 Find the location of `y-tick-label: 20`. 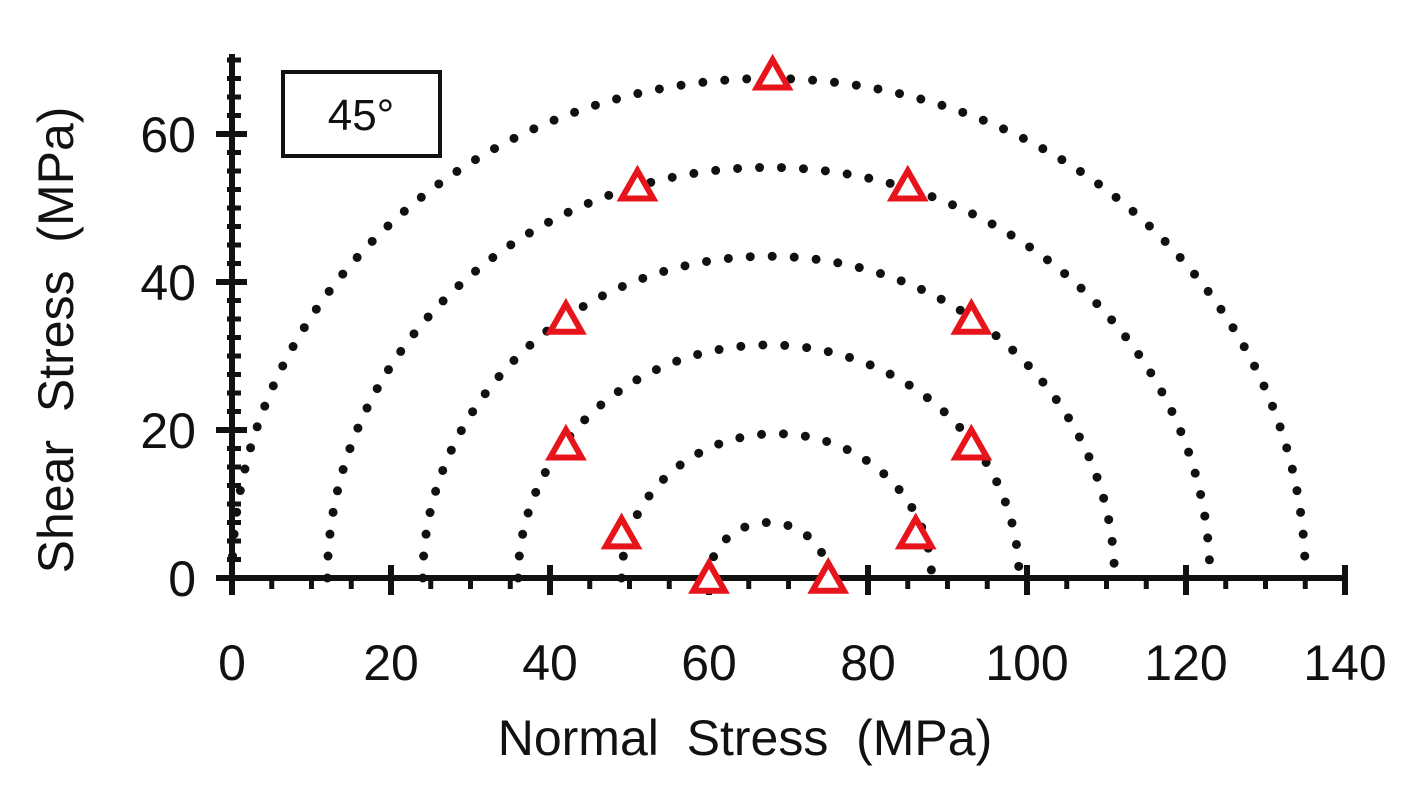

y-tick-label: 20 is located at coordinates (168, 431).